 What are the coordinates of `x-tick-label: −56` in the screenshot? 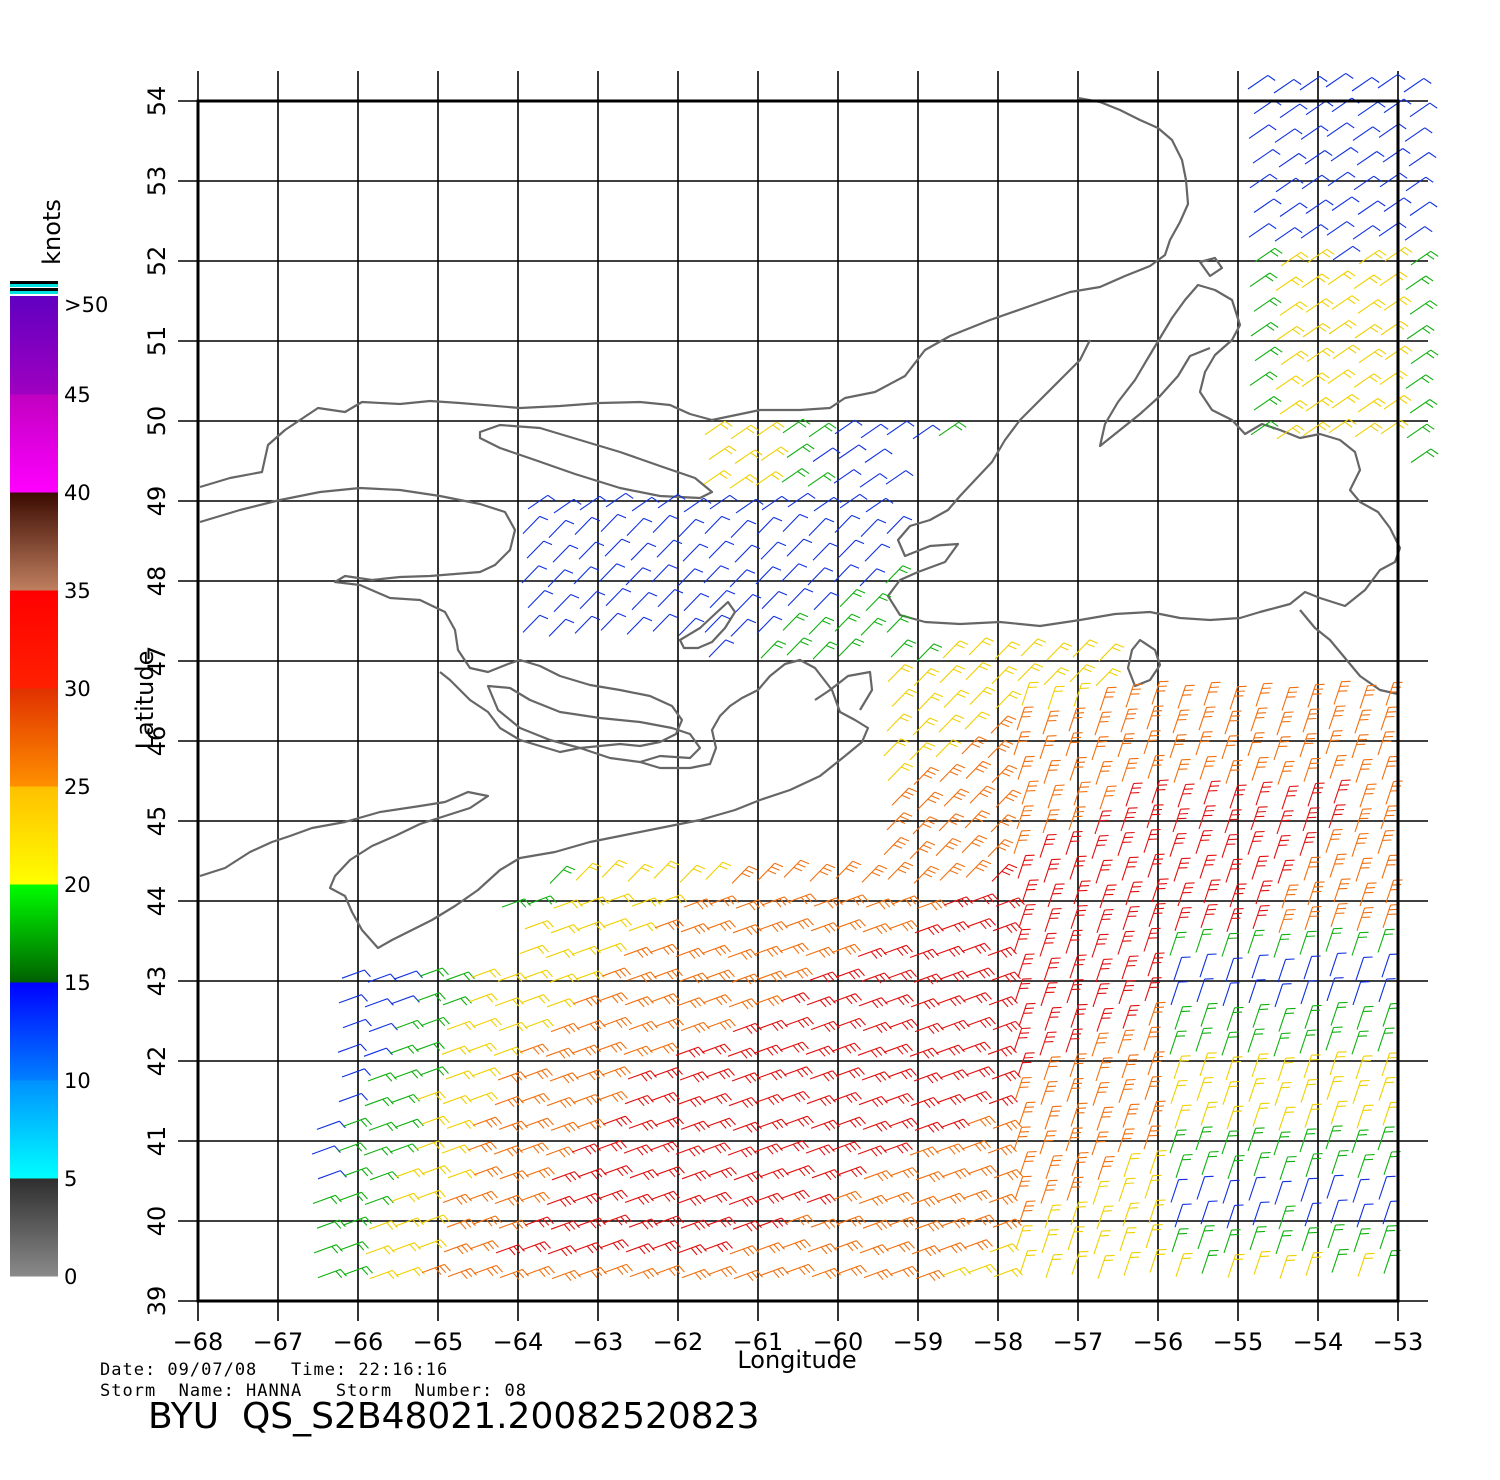 It's located at (1158, 1342).